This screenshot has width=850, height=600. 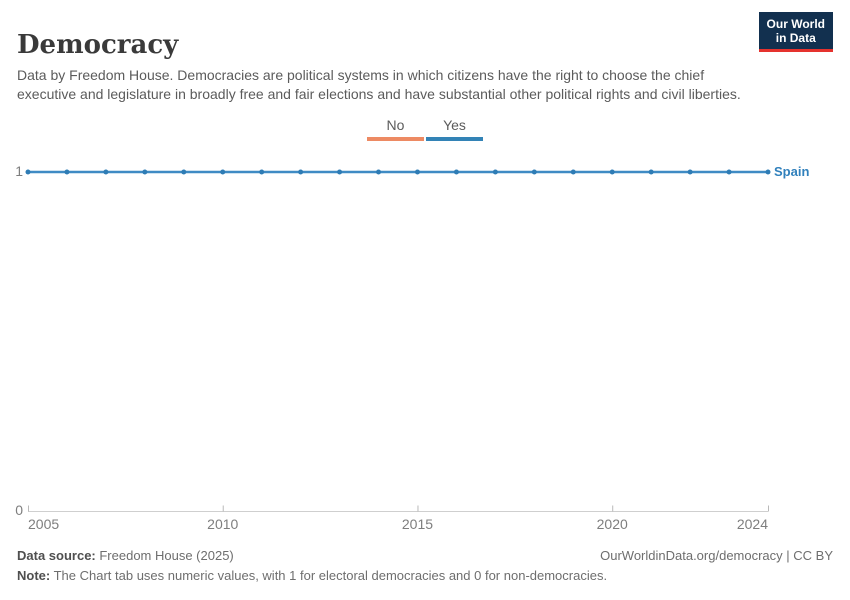 What do you see at coordinates (768, 172) in the screenshot?
I see `data-point-2024` at bounding box center [768, 172].